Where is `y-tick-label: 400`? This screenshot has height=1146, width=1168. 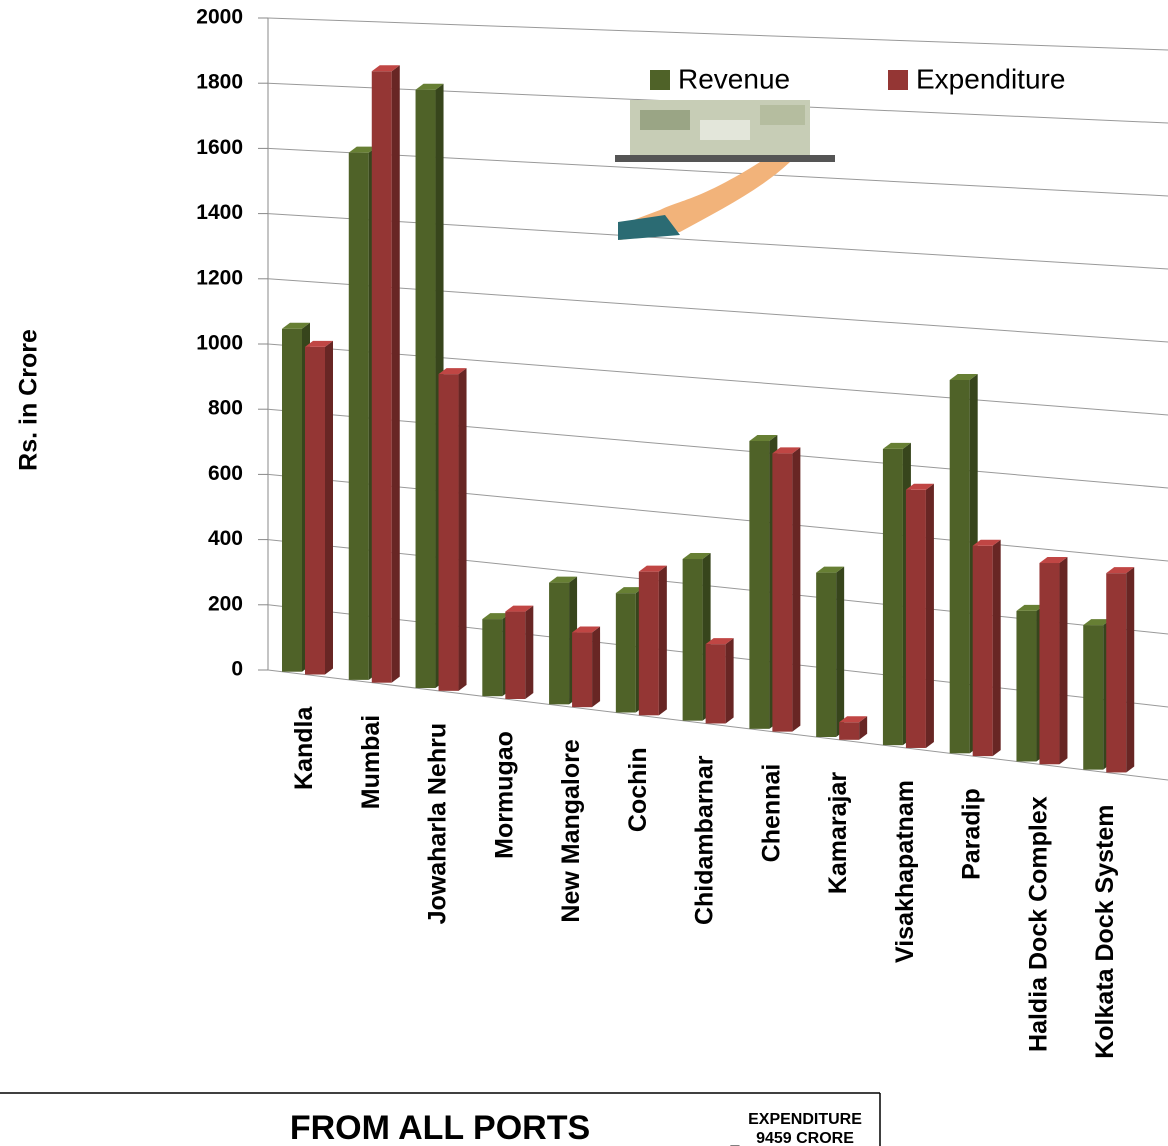 y-tick-label: 400 is located at coordinates (225, 538).